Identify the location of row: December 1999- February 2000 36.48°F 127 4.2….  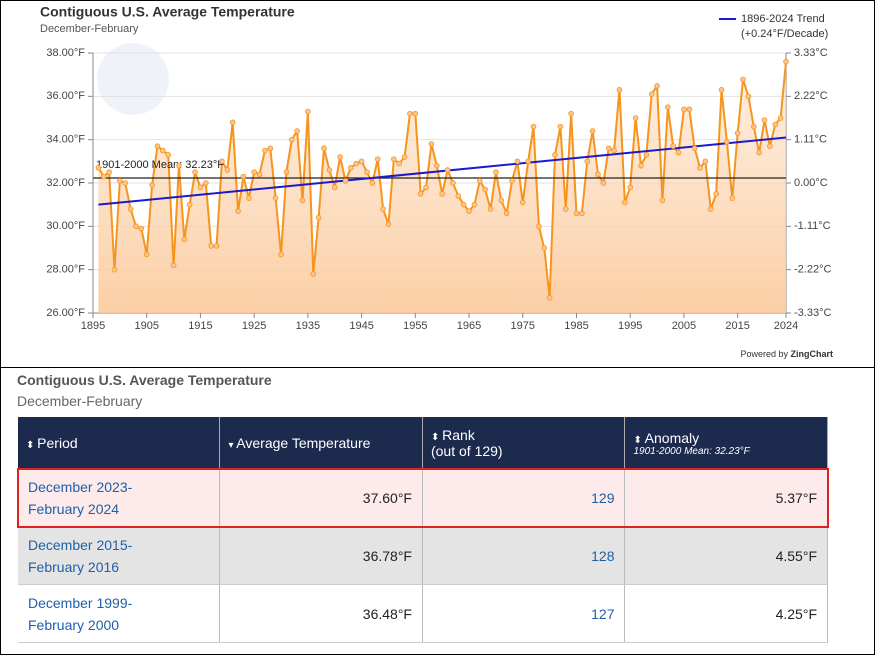
(423, 613).